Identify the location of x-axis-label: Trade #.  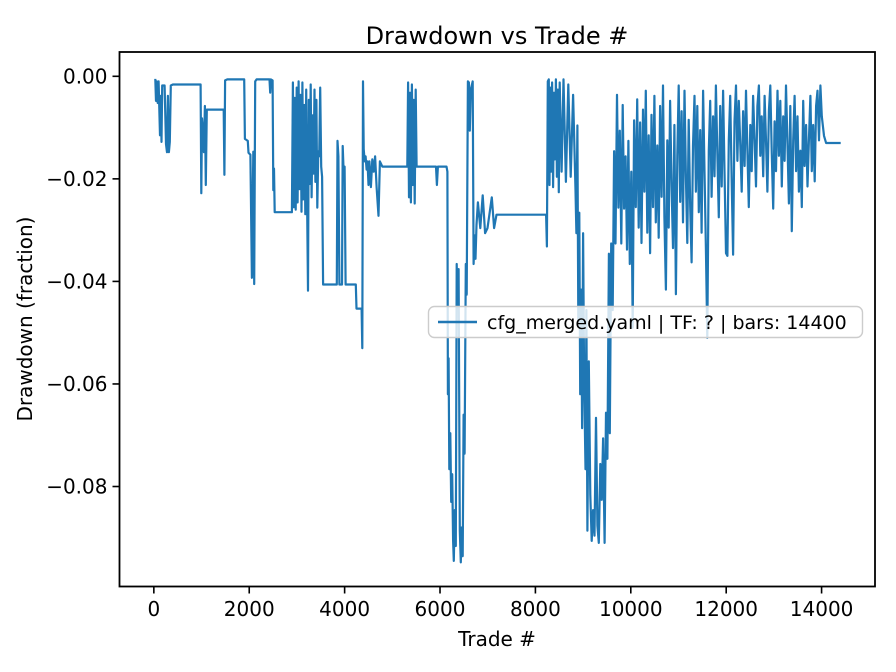
(496, 639).